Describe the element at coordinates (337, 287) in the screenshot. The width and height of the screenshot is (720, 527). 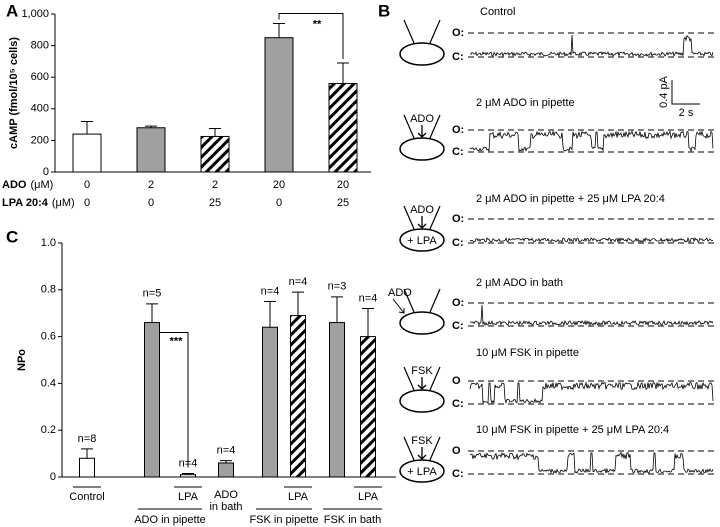
I see `value-label: n=3` at that location.